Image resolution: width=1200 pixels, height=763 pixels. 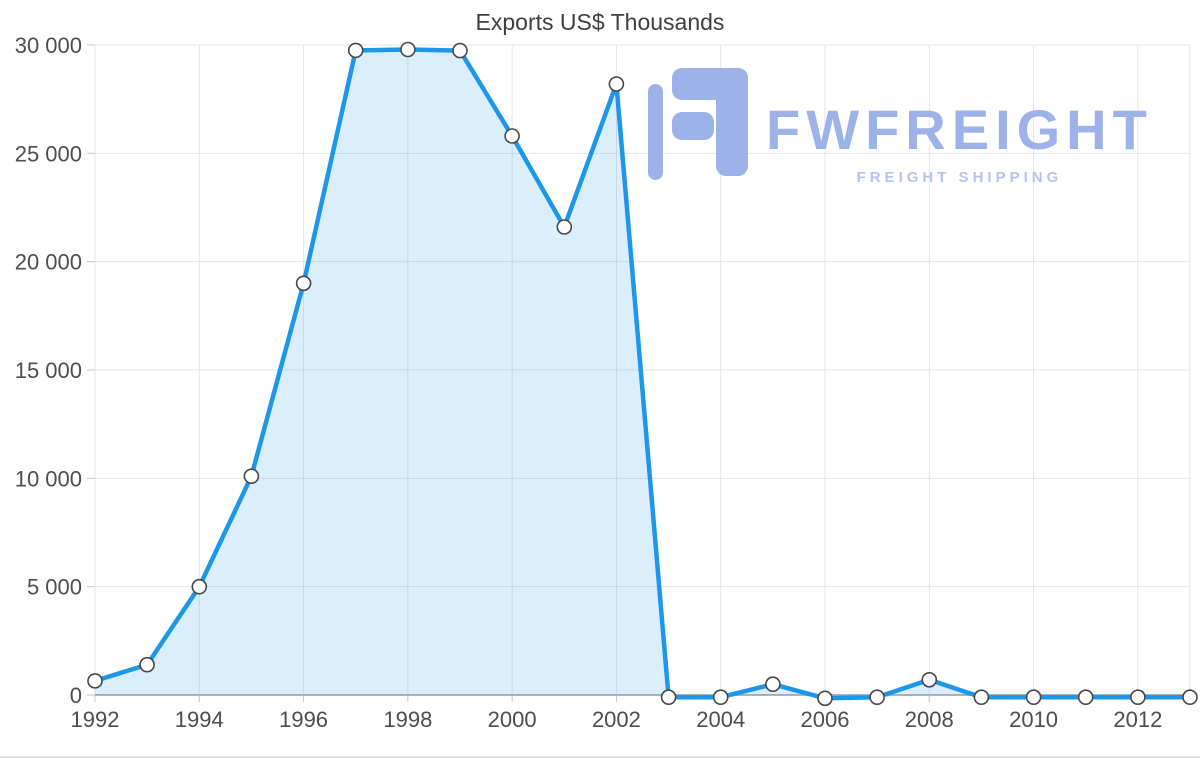 What do you see at coordinates (95, 719) in the screenshot?
I see `x-tick-label: 1992` at bounding box center [95, 719].